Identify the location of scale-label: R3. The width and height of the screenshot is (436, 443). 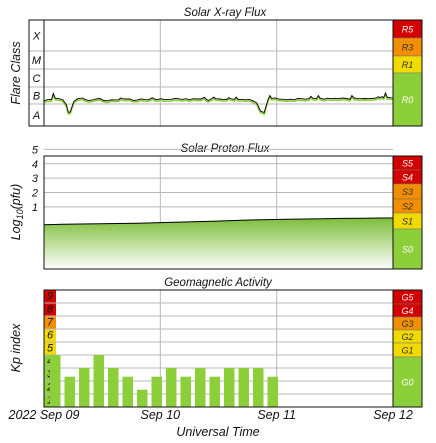
(408, 48).